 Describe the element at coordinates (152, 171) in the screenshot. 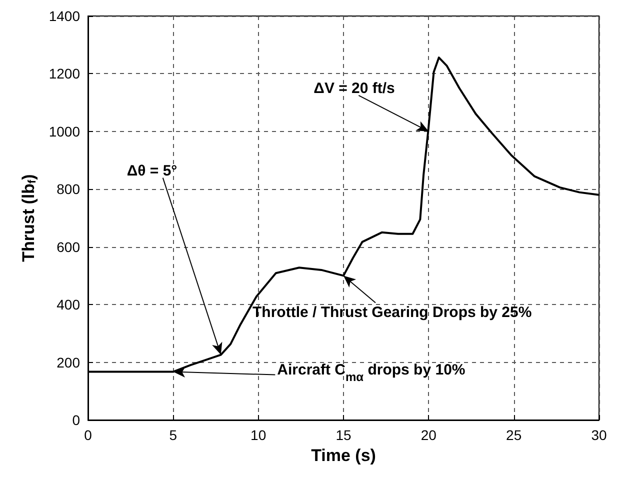

I see `annotation: Δθ = 5°` at that location.